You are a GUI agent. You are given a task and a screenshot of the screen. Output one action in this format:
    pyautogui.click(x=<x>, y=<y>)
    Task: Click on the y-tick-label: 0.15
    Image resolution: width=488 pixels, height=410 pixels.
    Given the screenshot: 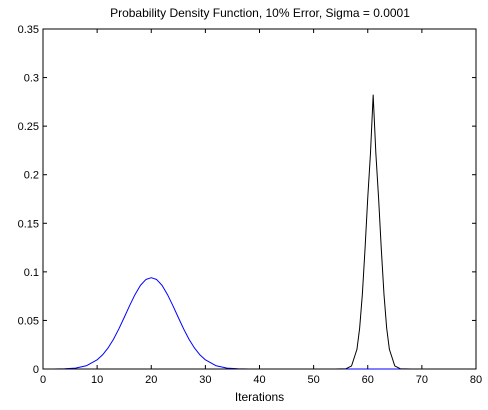 What is the action you would take?
    pyautogui.click(x=28, y=224)
    